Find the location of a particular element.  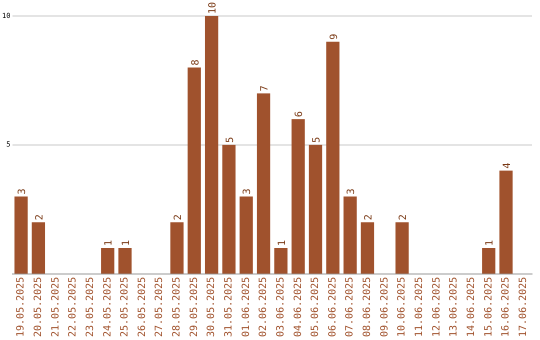

x-tick-label: 14.06.2025 is located at coordinates (471, 307).